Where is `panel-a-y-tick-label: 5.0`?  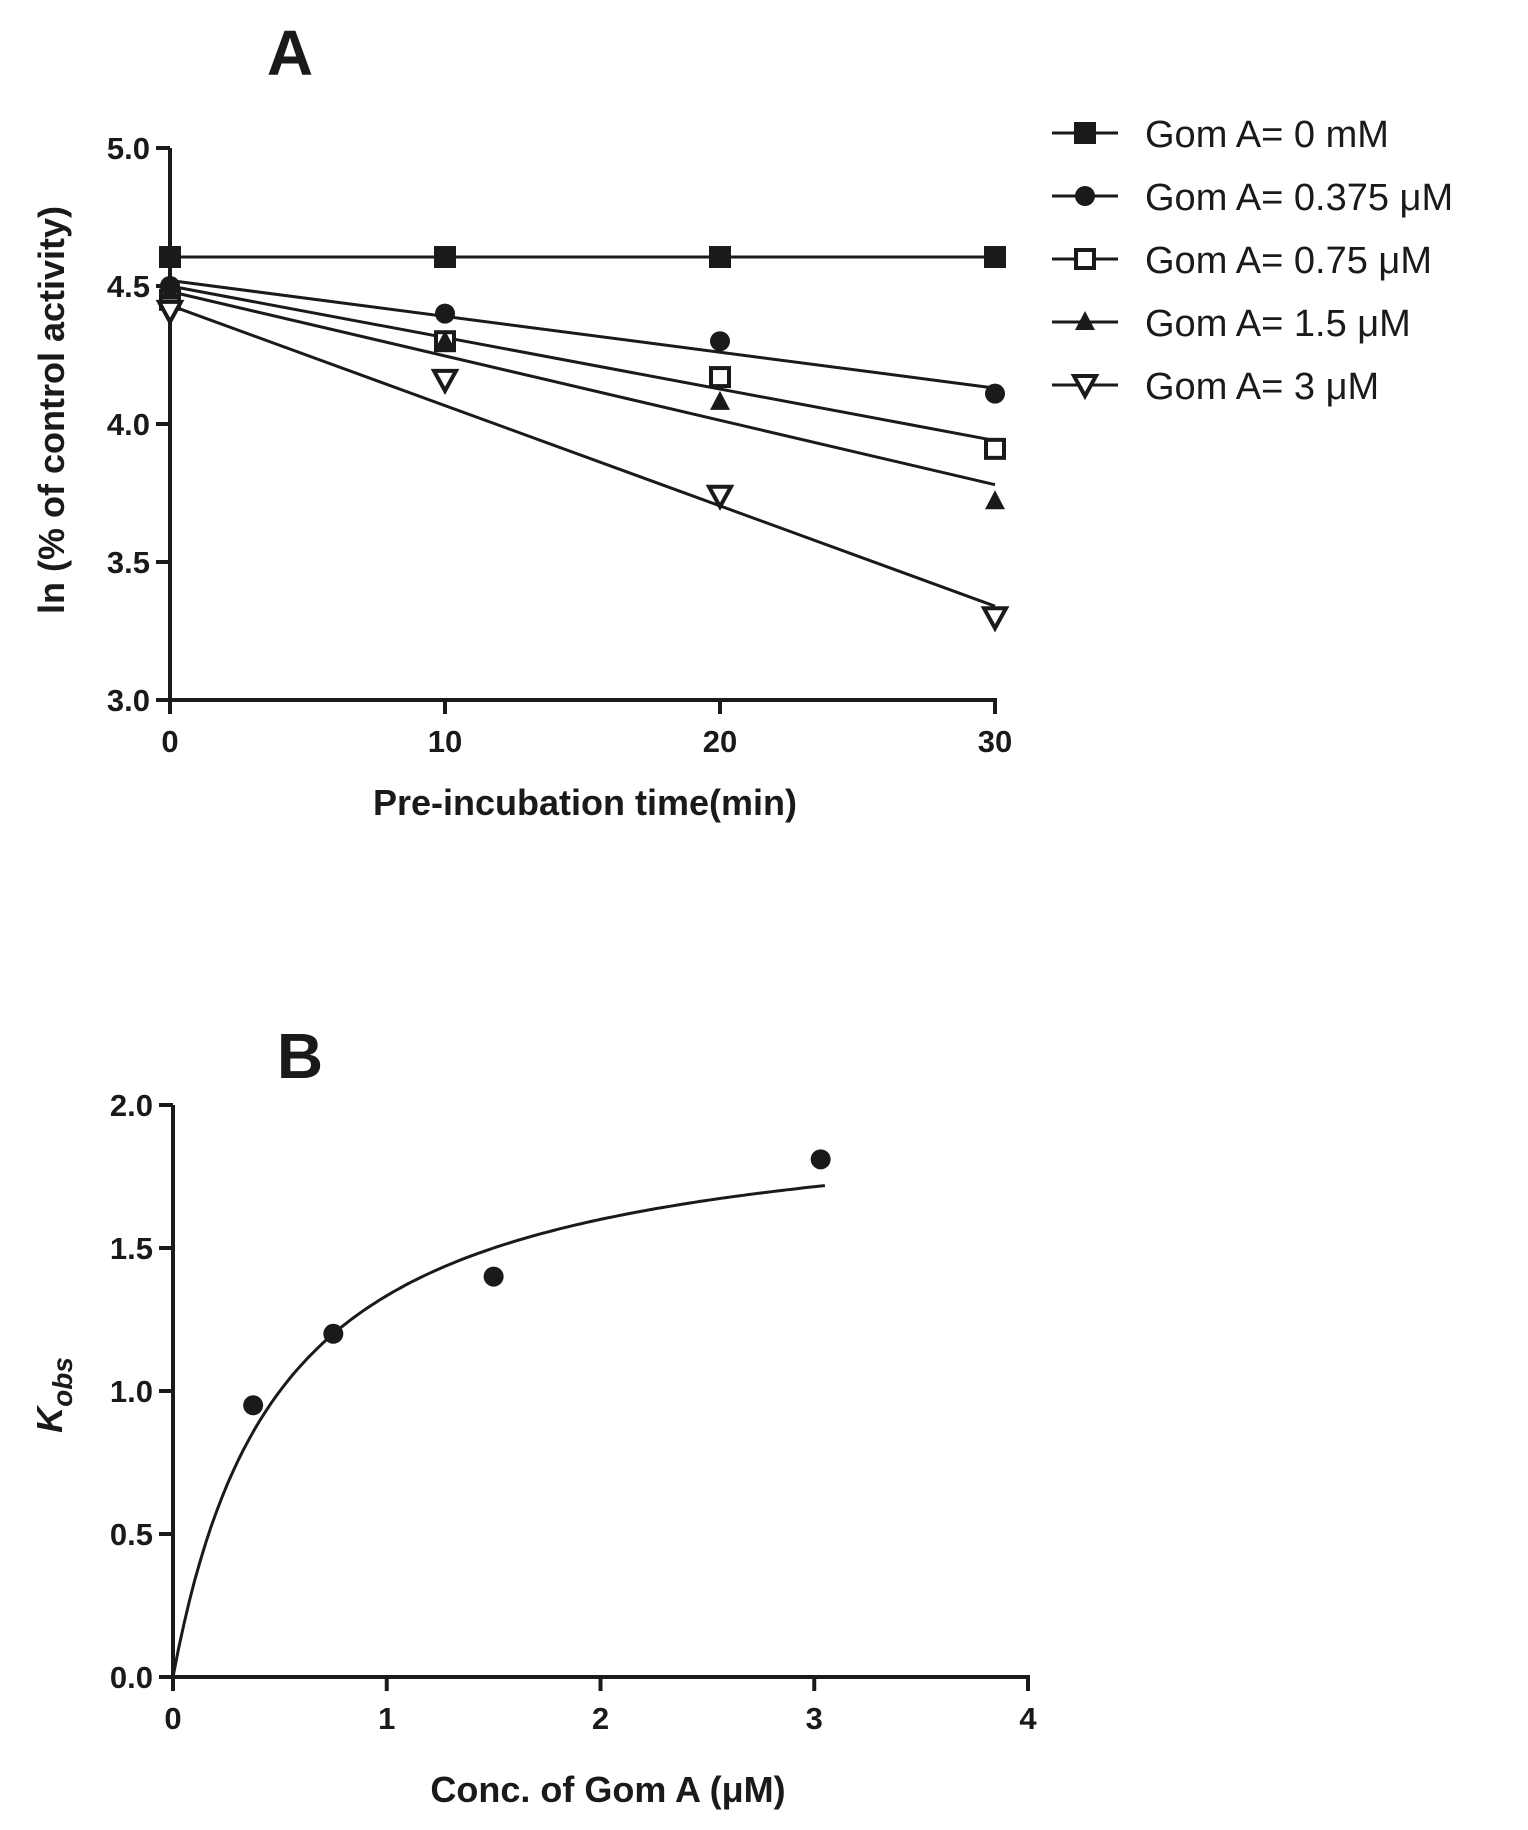 panel-a-y-tick-label: 5.0 is located at coordinates (128, 148).